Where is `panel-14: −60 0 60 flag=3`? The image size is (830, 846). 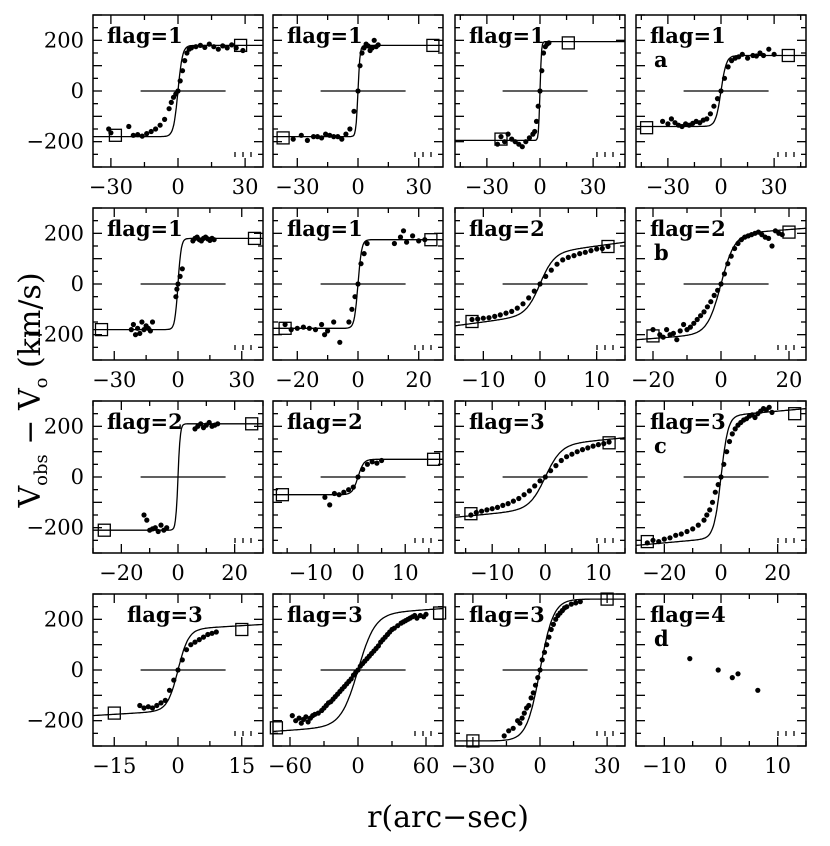
panel-14: −60 0 60 flag=3 is located at coordinates (357, 685).